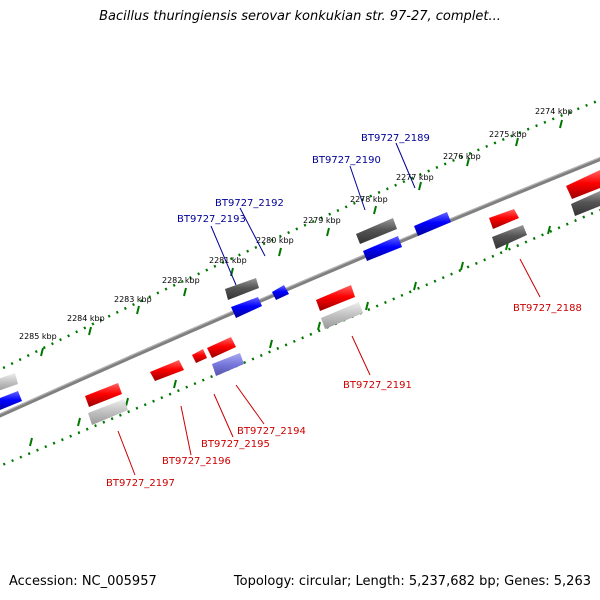 Image resolution: width=600 pixels, height=600 pixels. I want to click on tick-label-2274: 2274 kbp, so click(554, 111).